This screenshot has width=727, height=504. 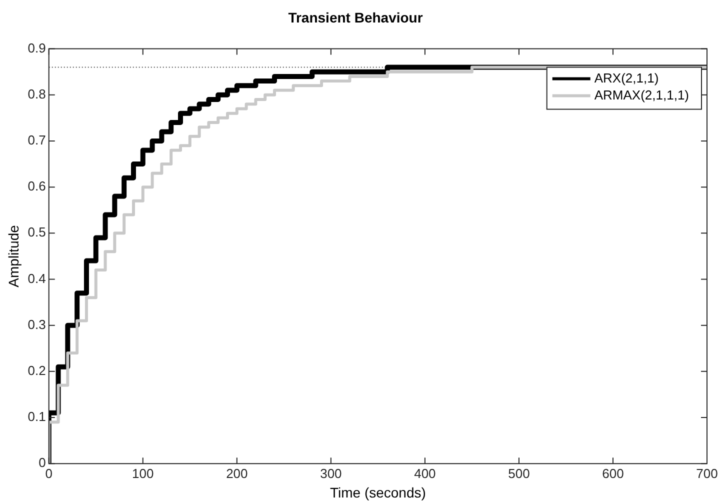 I want to click on y-tick-label: 0.1, so click(x=37, y=416).